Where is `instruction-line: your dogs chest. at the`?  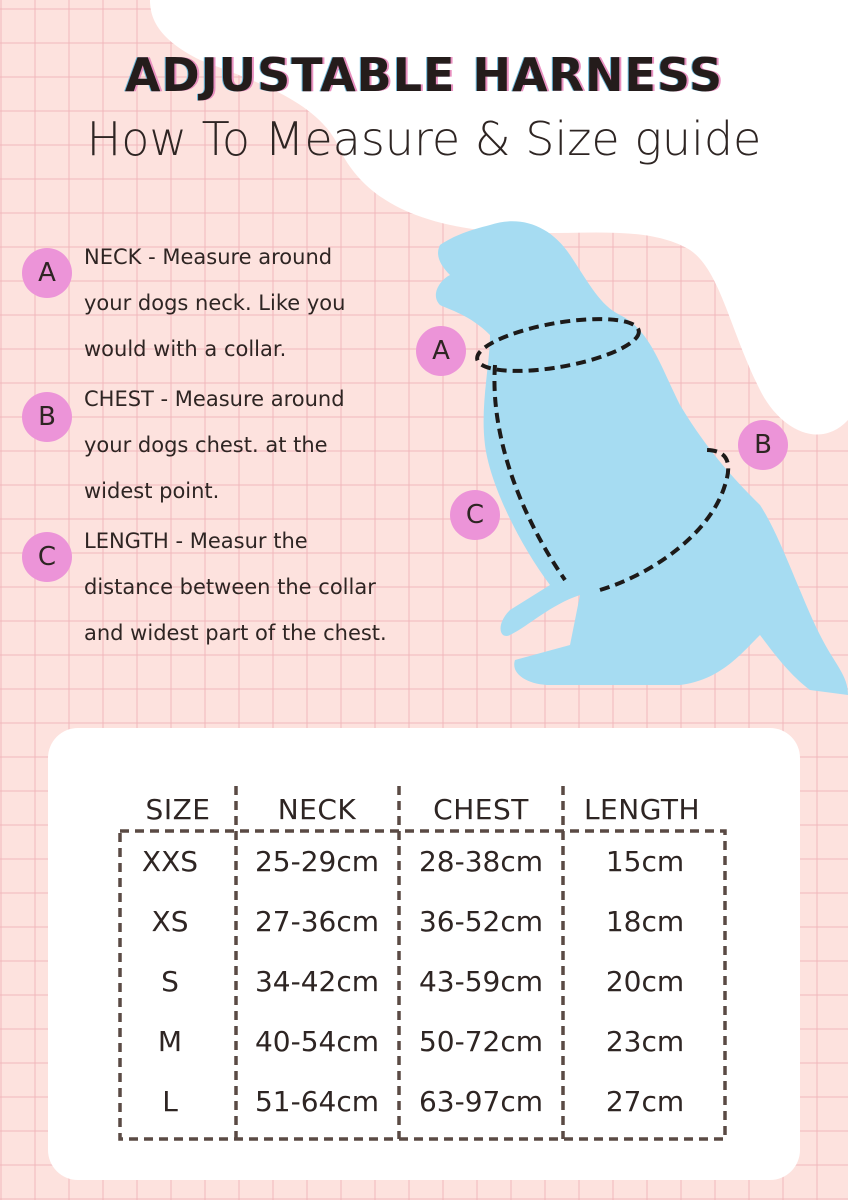 instruction-line: your dogs chest. at the is located at coordinates (206, 445).